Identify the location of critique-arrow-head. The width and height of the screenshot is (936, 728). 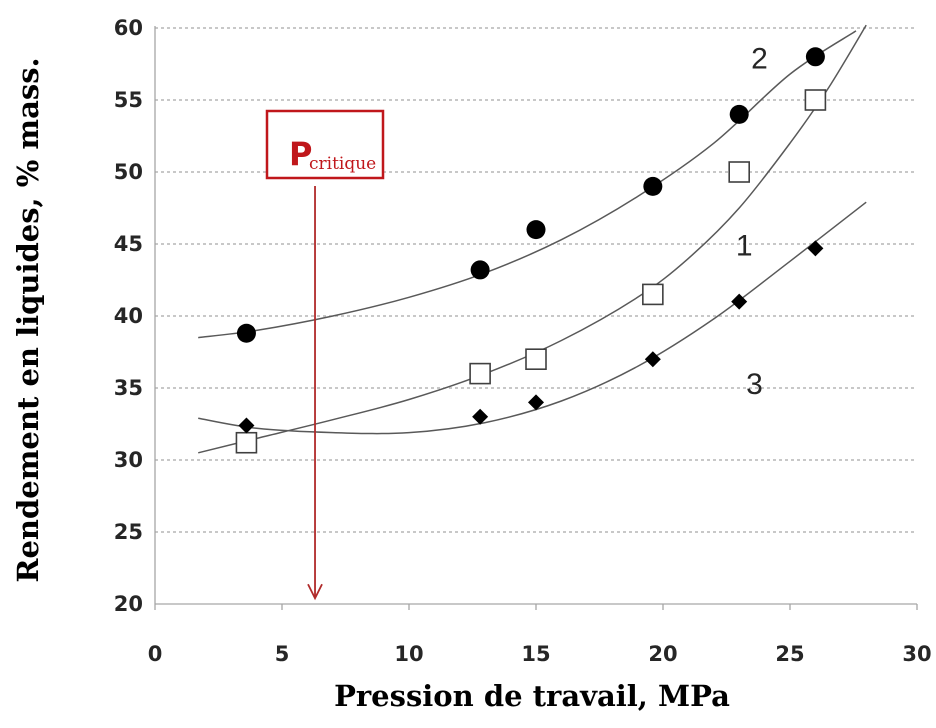
(315, 592).